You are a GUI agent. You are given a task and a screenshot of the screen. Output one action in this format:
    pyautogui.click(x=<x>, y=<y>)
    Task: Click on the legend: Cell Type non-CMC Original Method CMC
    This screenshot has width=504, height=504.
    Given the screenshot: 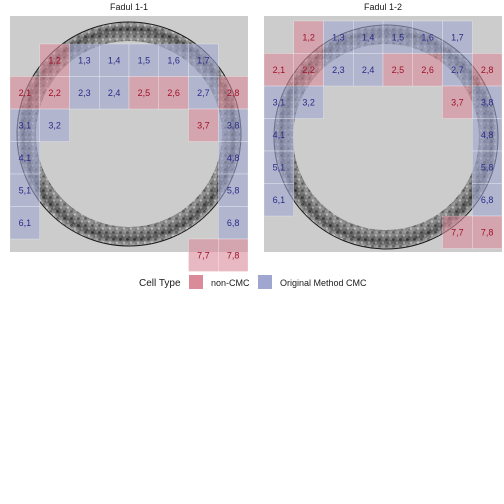 What is the action you would take?
    pyautogui.click(x=253, y=282)
    